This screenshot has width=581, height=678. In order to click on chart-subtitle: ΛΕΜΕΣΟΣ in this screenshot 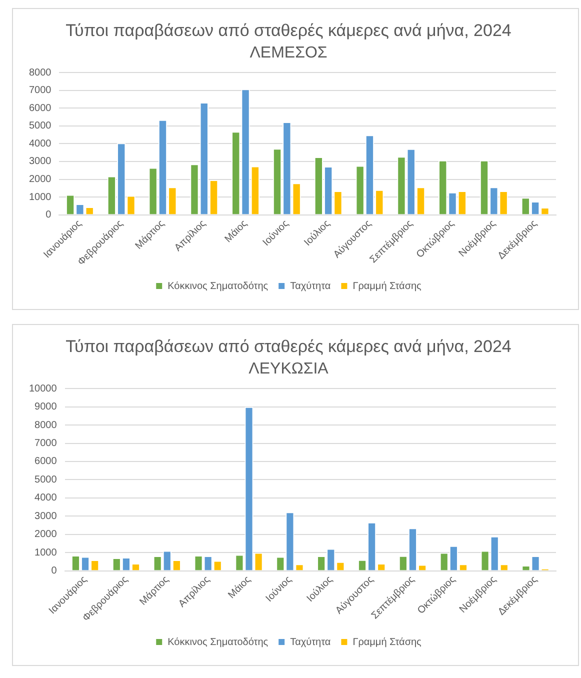, I will do `click(289, 53)`.